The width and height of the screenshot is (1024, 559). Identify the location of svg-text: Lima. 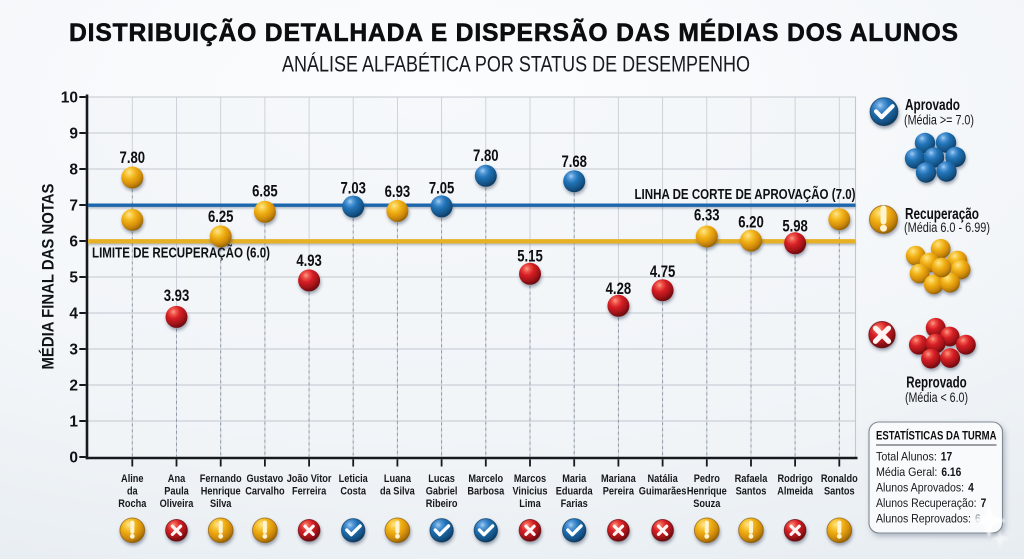
(530, 504).